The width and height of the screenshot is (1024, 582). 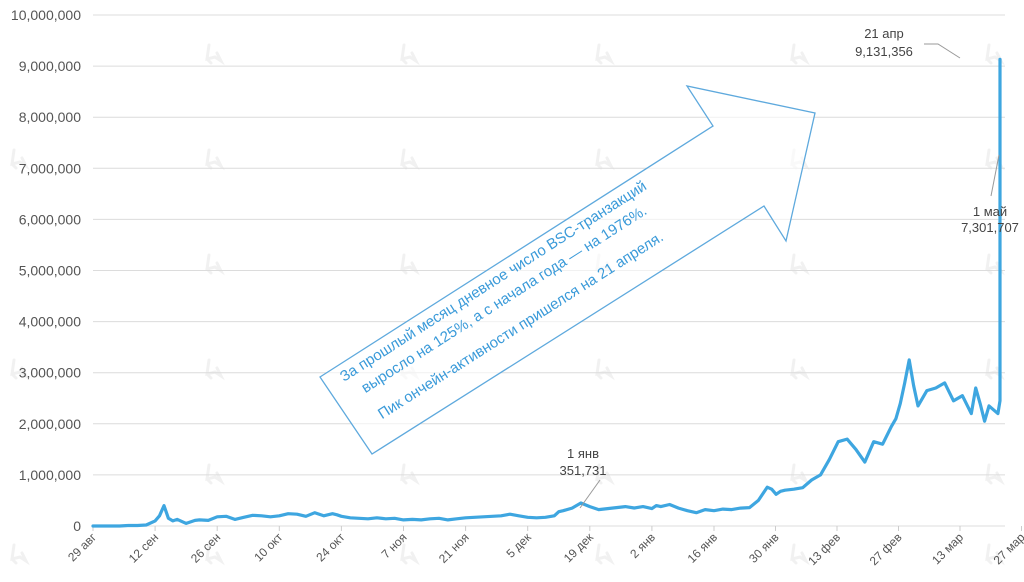 What do you see at coordinates (583, 453) in the screenshot?
I see `annotation-jan1-date: 1 янв` at bounding box center [583, 453].